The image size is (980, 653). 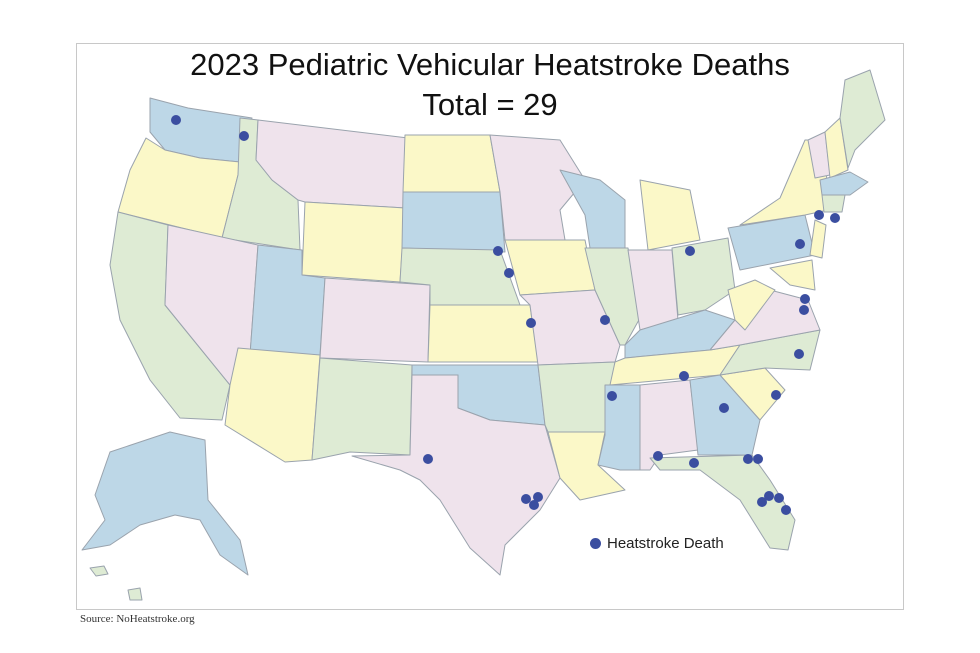 I want to click on state-maryland, so click(x=792, y=275).